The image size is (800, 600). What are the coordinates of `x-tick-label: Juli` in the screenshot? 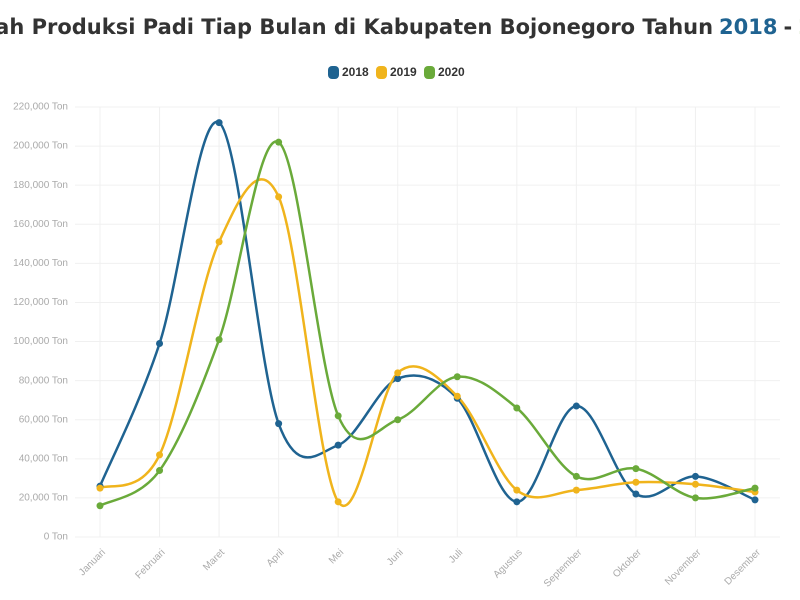 It's located at (456, 556).